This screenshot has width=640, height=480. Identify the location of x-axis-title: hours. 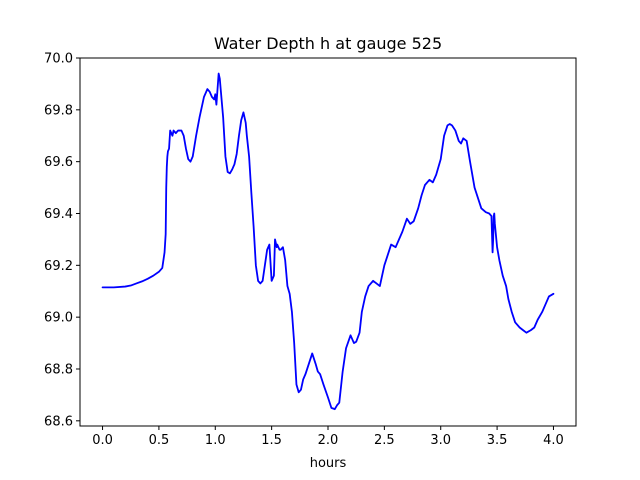
(328, 463).